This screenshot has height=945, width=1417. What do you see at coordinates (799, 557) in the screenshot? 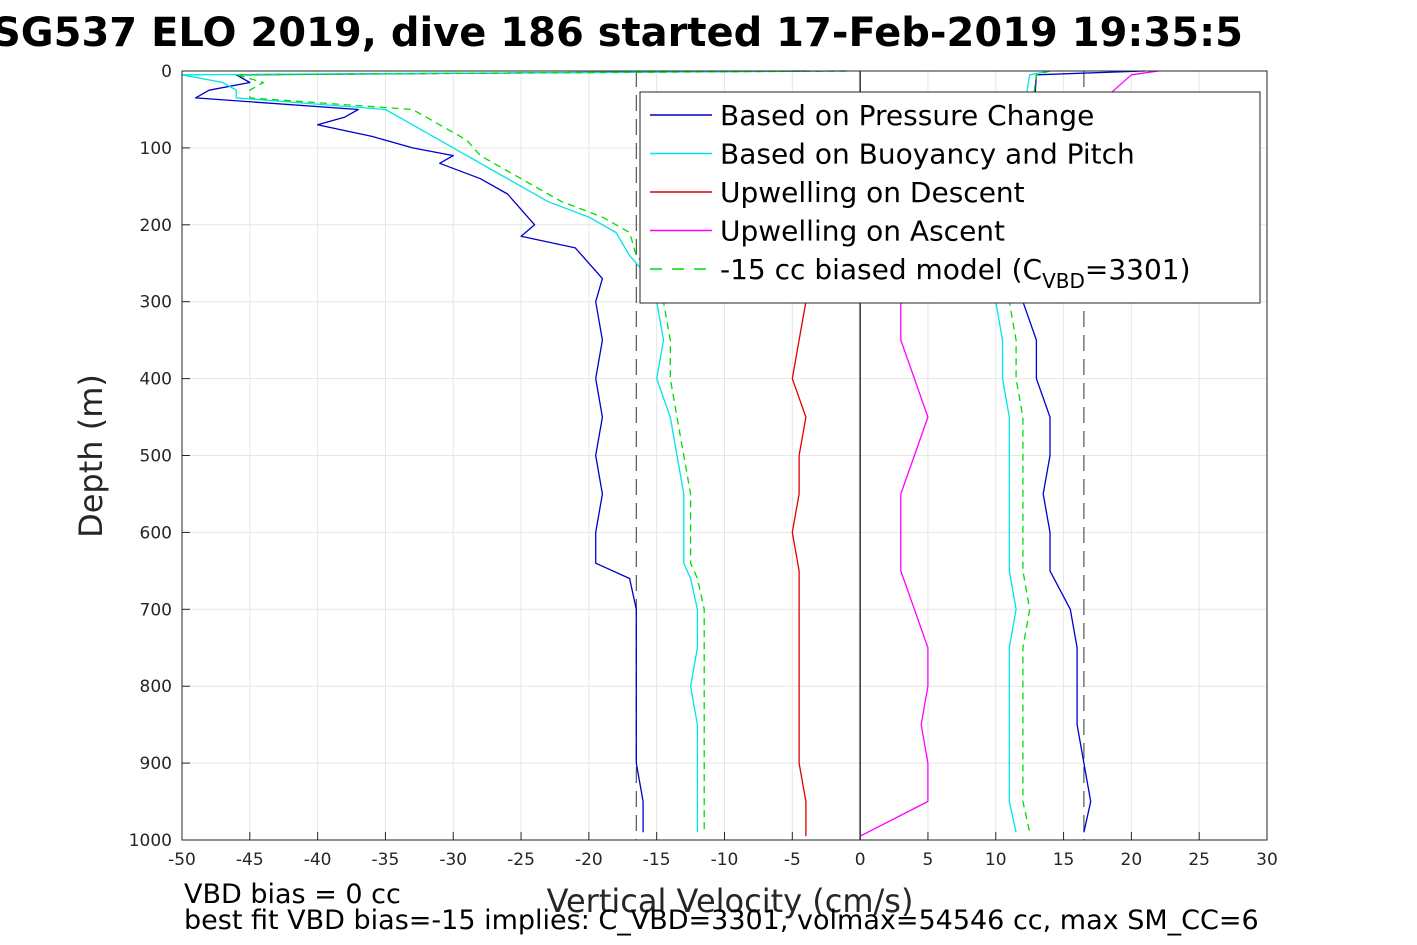
I see `series-upwelling-on-descent` at bounding box center [799, 557].